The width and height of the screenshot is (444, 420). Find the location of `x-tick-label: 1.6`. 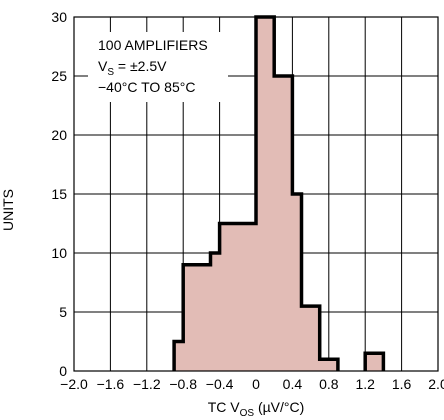

x-tick-label: 1.6 is located at coordinates (402, 384).